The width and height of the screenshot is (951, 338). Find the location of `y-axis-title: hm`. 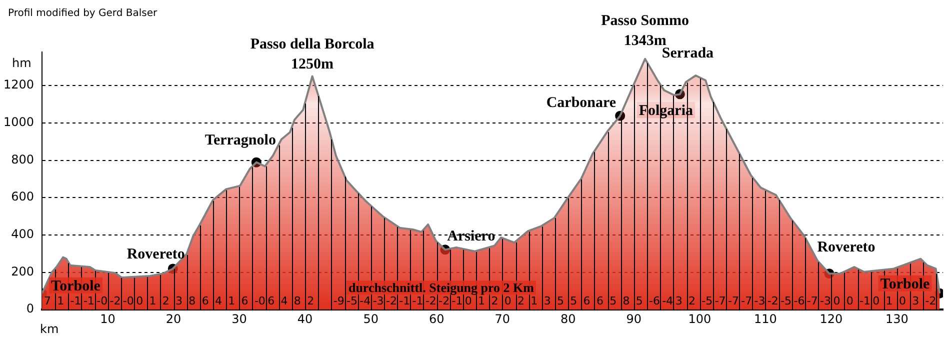

y-axis-title: hm is located at coordinates (22, 63).